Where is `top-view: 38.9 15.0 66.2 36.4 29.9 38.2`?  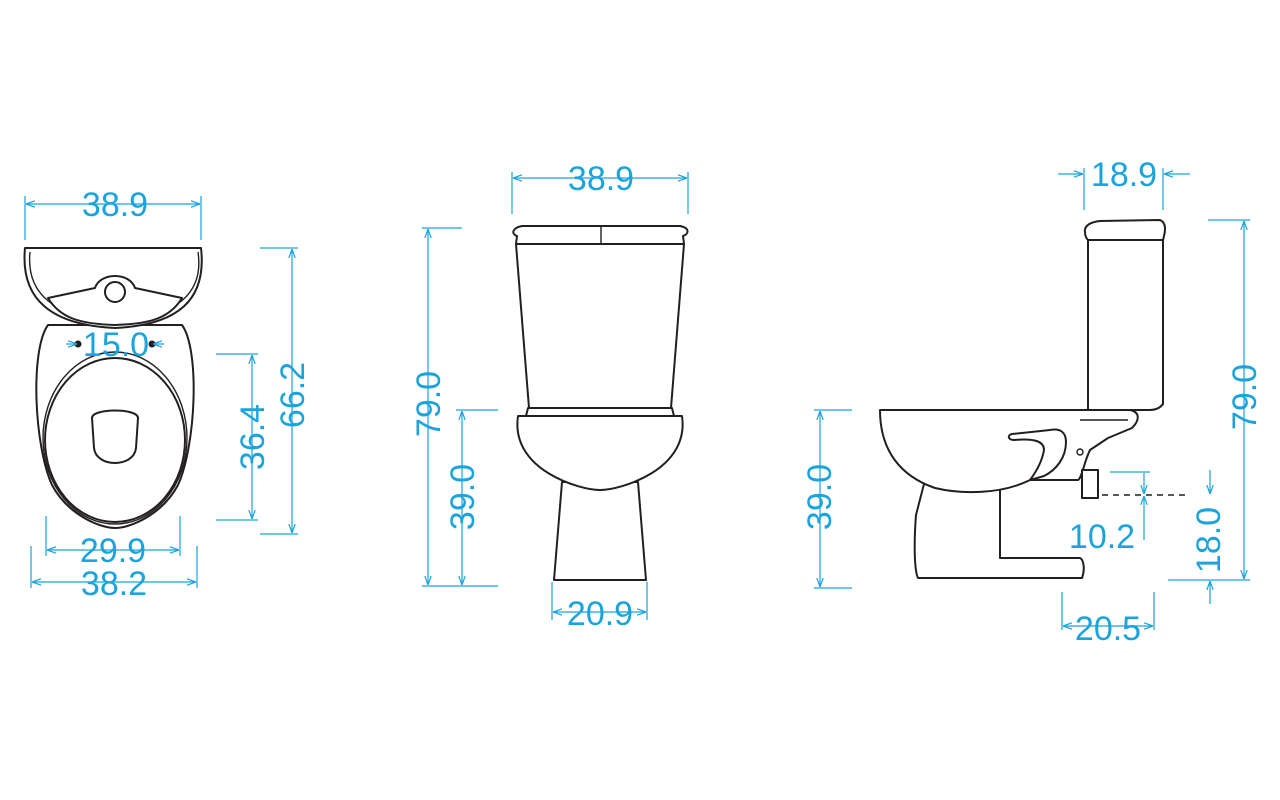
top-view: 38.9 15.0 66.2 36.4 29.9 38.2 is located at coordinates (167, 394).